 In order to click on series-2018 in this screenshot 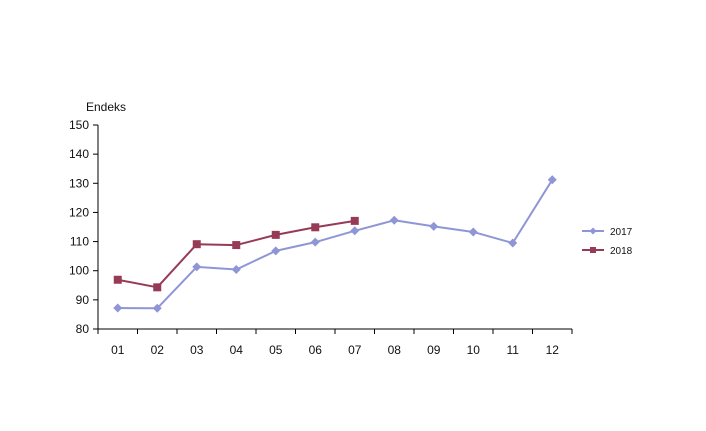, I will do `click(236, 254)`.